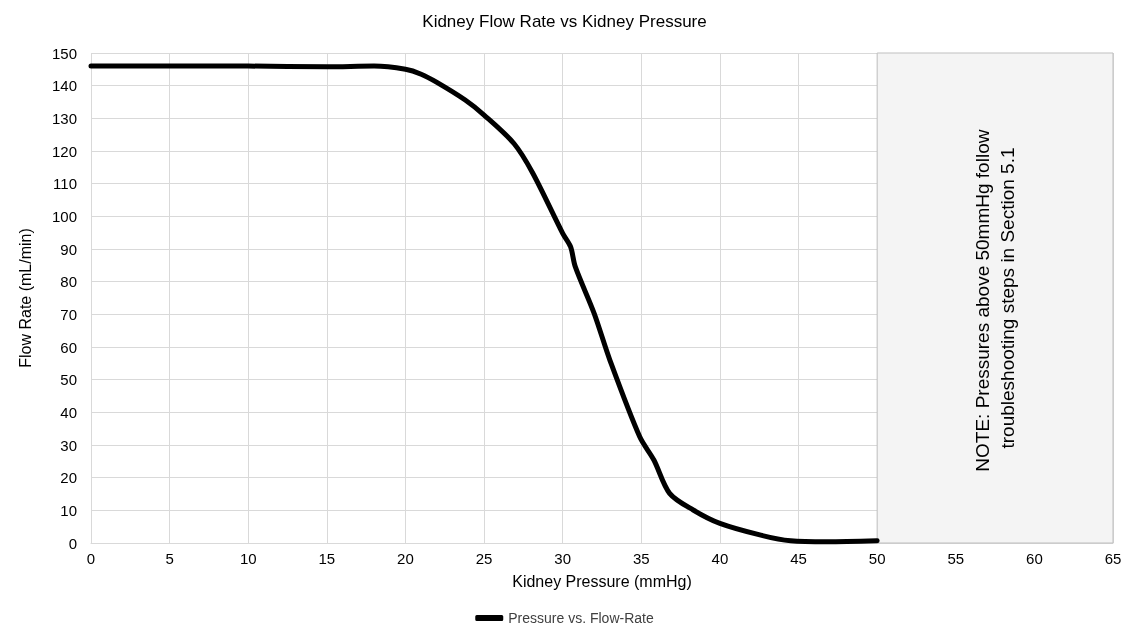 The height and width of the screenshot is (636, 1129). What do you see at coordinates (91, 558) in the screenshot?
I see `x-tick-label: 0` at bounding box center [91, 558].